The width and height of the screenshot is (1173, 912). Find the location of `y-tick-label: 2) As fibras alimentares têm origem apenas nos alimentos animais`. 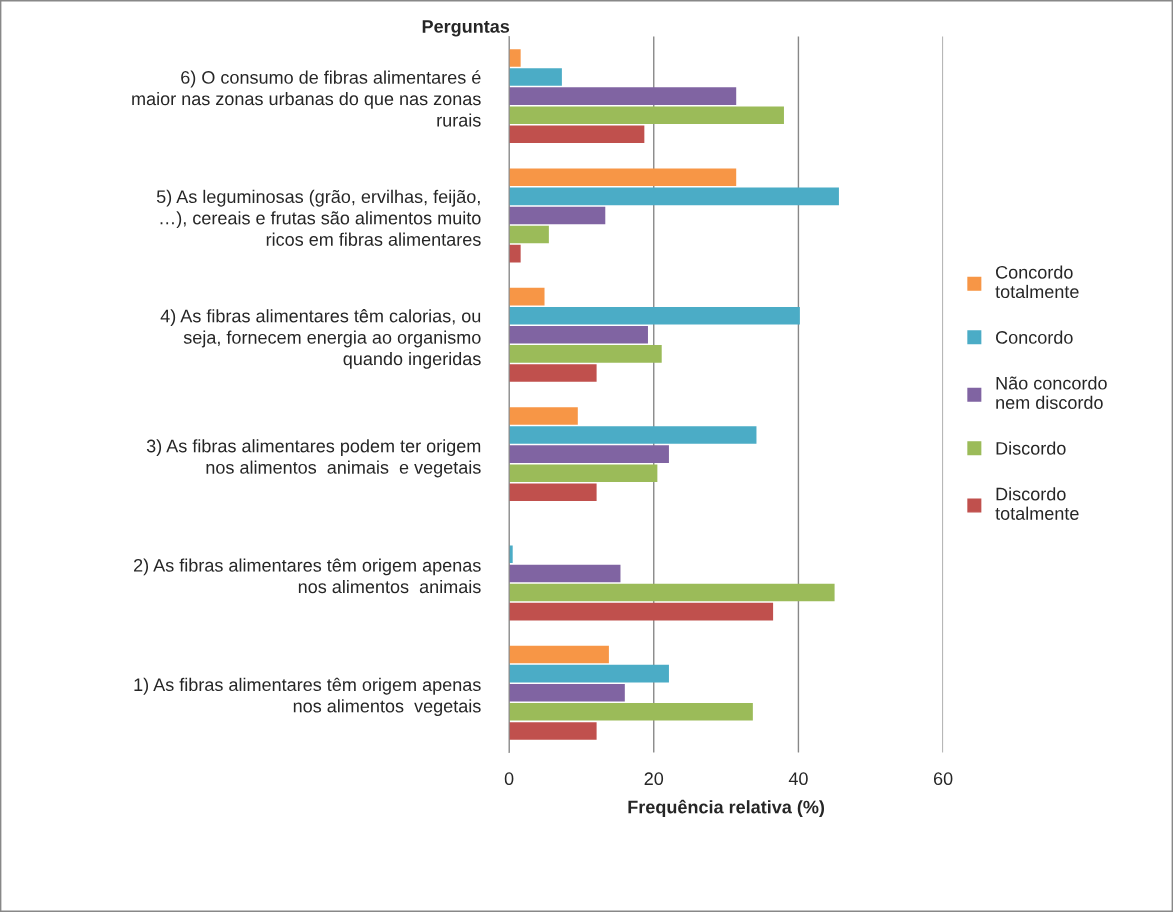

y-tick-label: 2) As fibras alimentares têm origem apenas nos alimentos animais is located at coordinates (307, 576).